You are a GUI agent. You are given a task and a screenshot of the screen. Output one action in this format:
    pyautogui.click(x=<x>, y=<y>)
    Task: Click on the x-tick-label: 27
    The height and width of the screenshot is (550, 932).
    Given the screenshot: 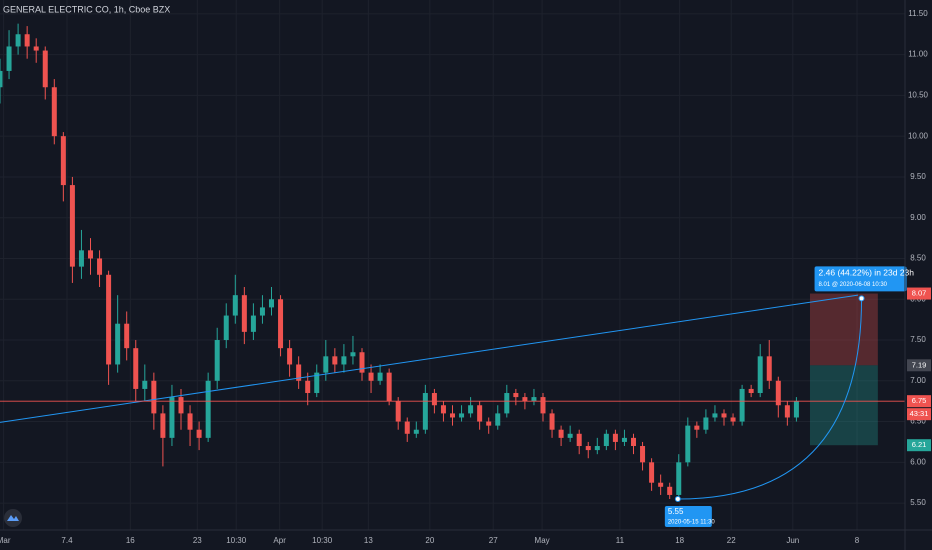 What is the action you would take?
    pyautogui.click(x=493, y=540)
    